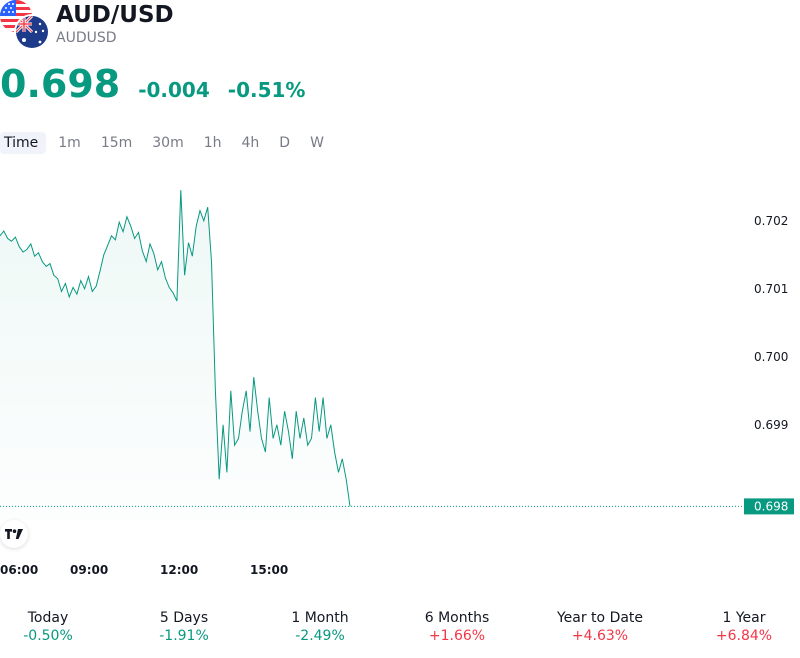 The width and height of the screenshot is (800, 658). Describe the element at coordinates (19, 570) in the screenshot. I see `x-tick-label: 06:00` at that location.